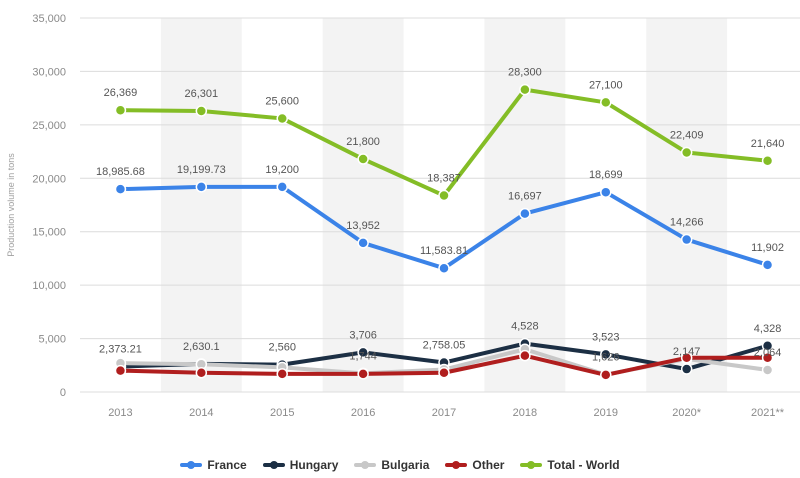  I want to click on x-tick-label: 2021**, so click(768, 413).